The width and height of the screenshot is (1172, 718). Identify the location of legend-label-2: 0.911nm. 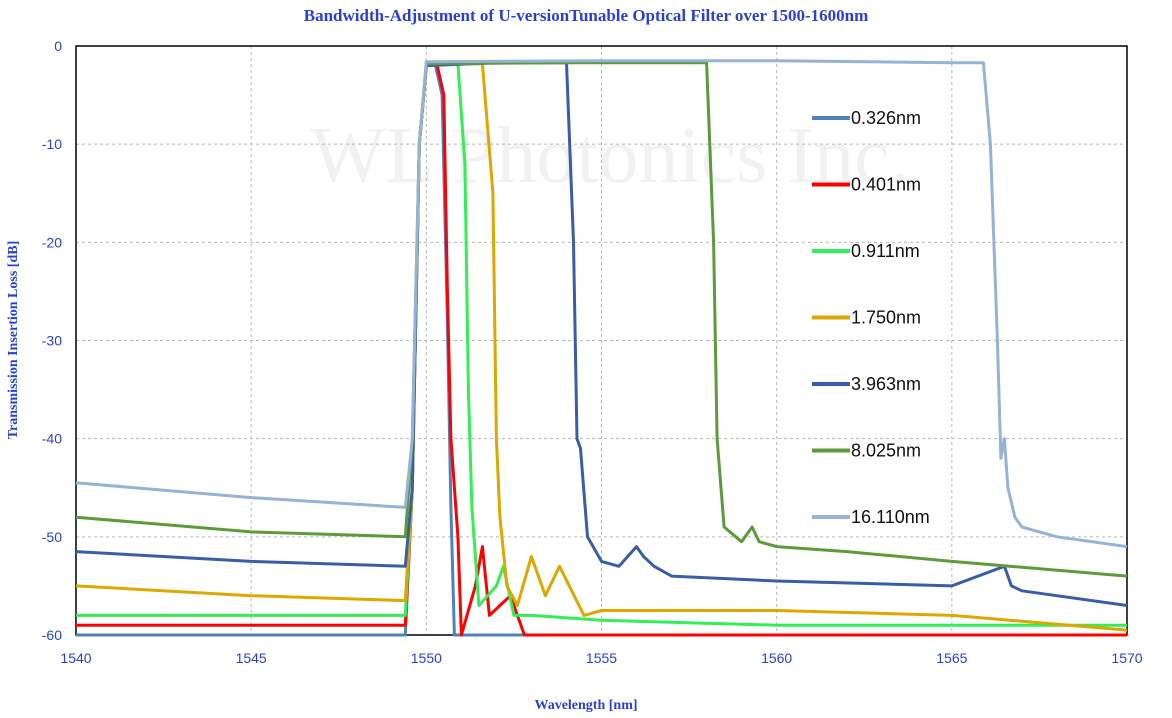
(885, 251).